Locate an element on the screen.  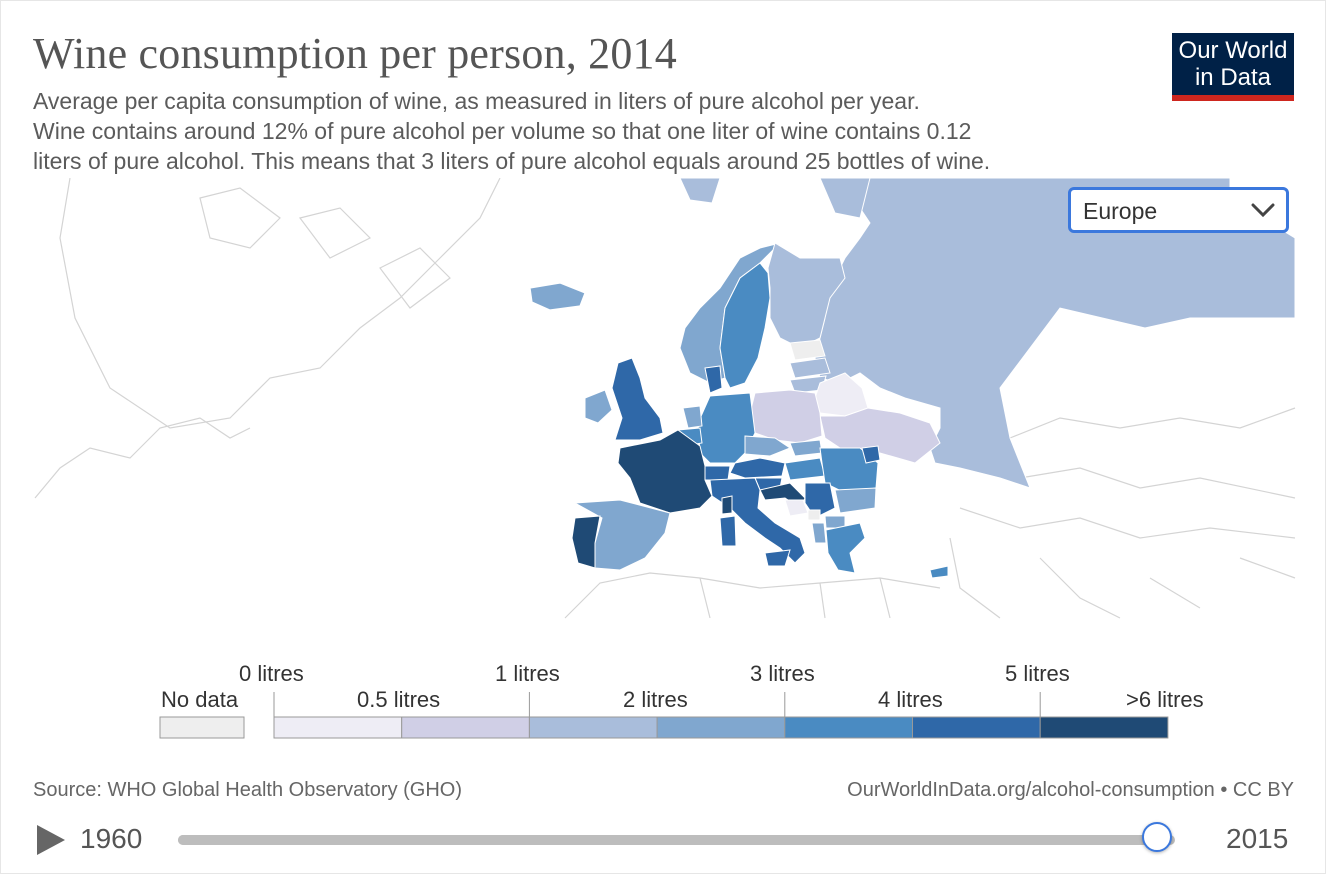
legend-label-upper: 1 litres is located at coordinates (527, 673).